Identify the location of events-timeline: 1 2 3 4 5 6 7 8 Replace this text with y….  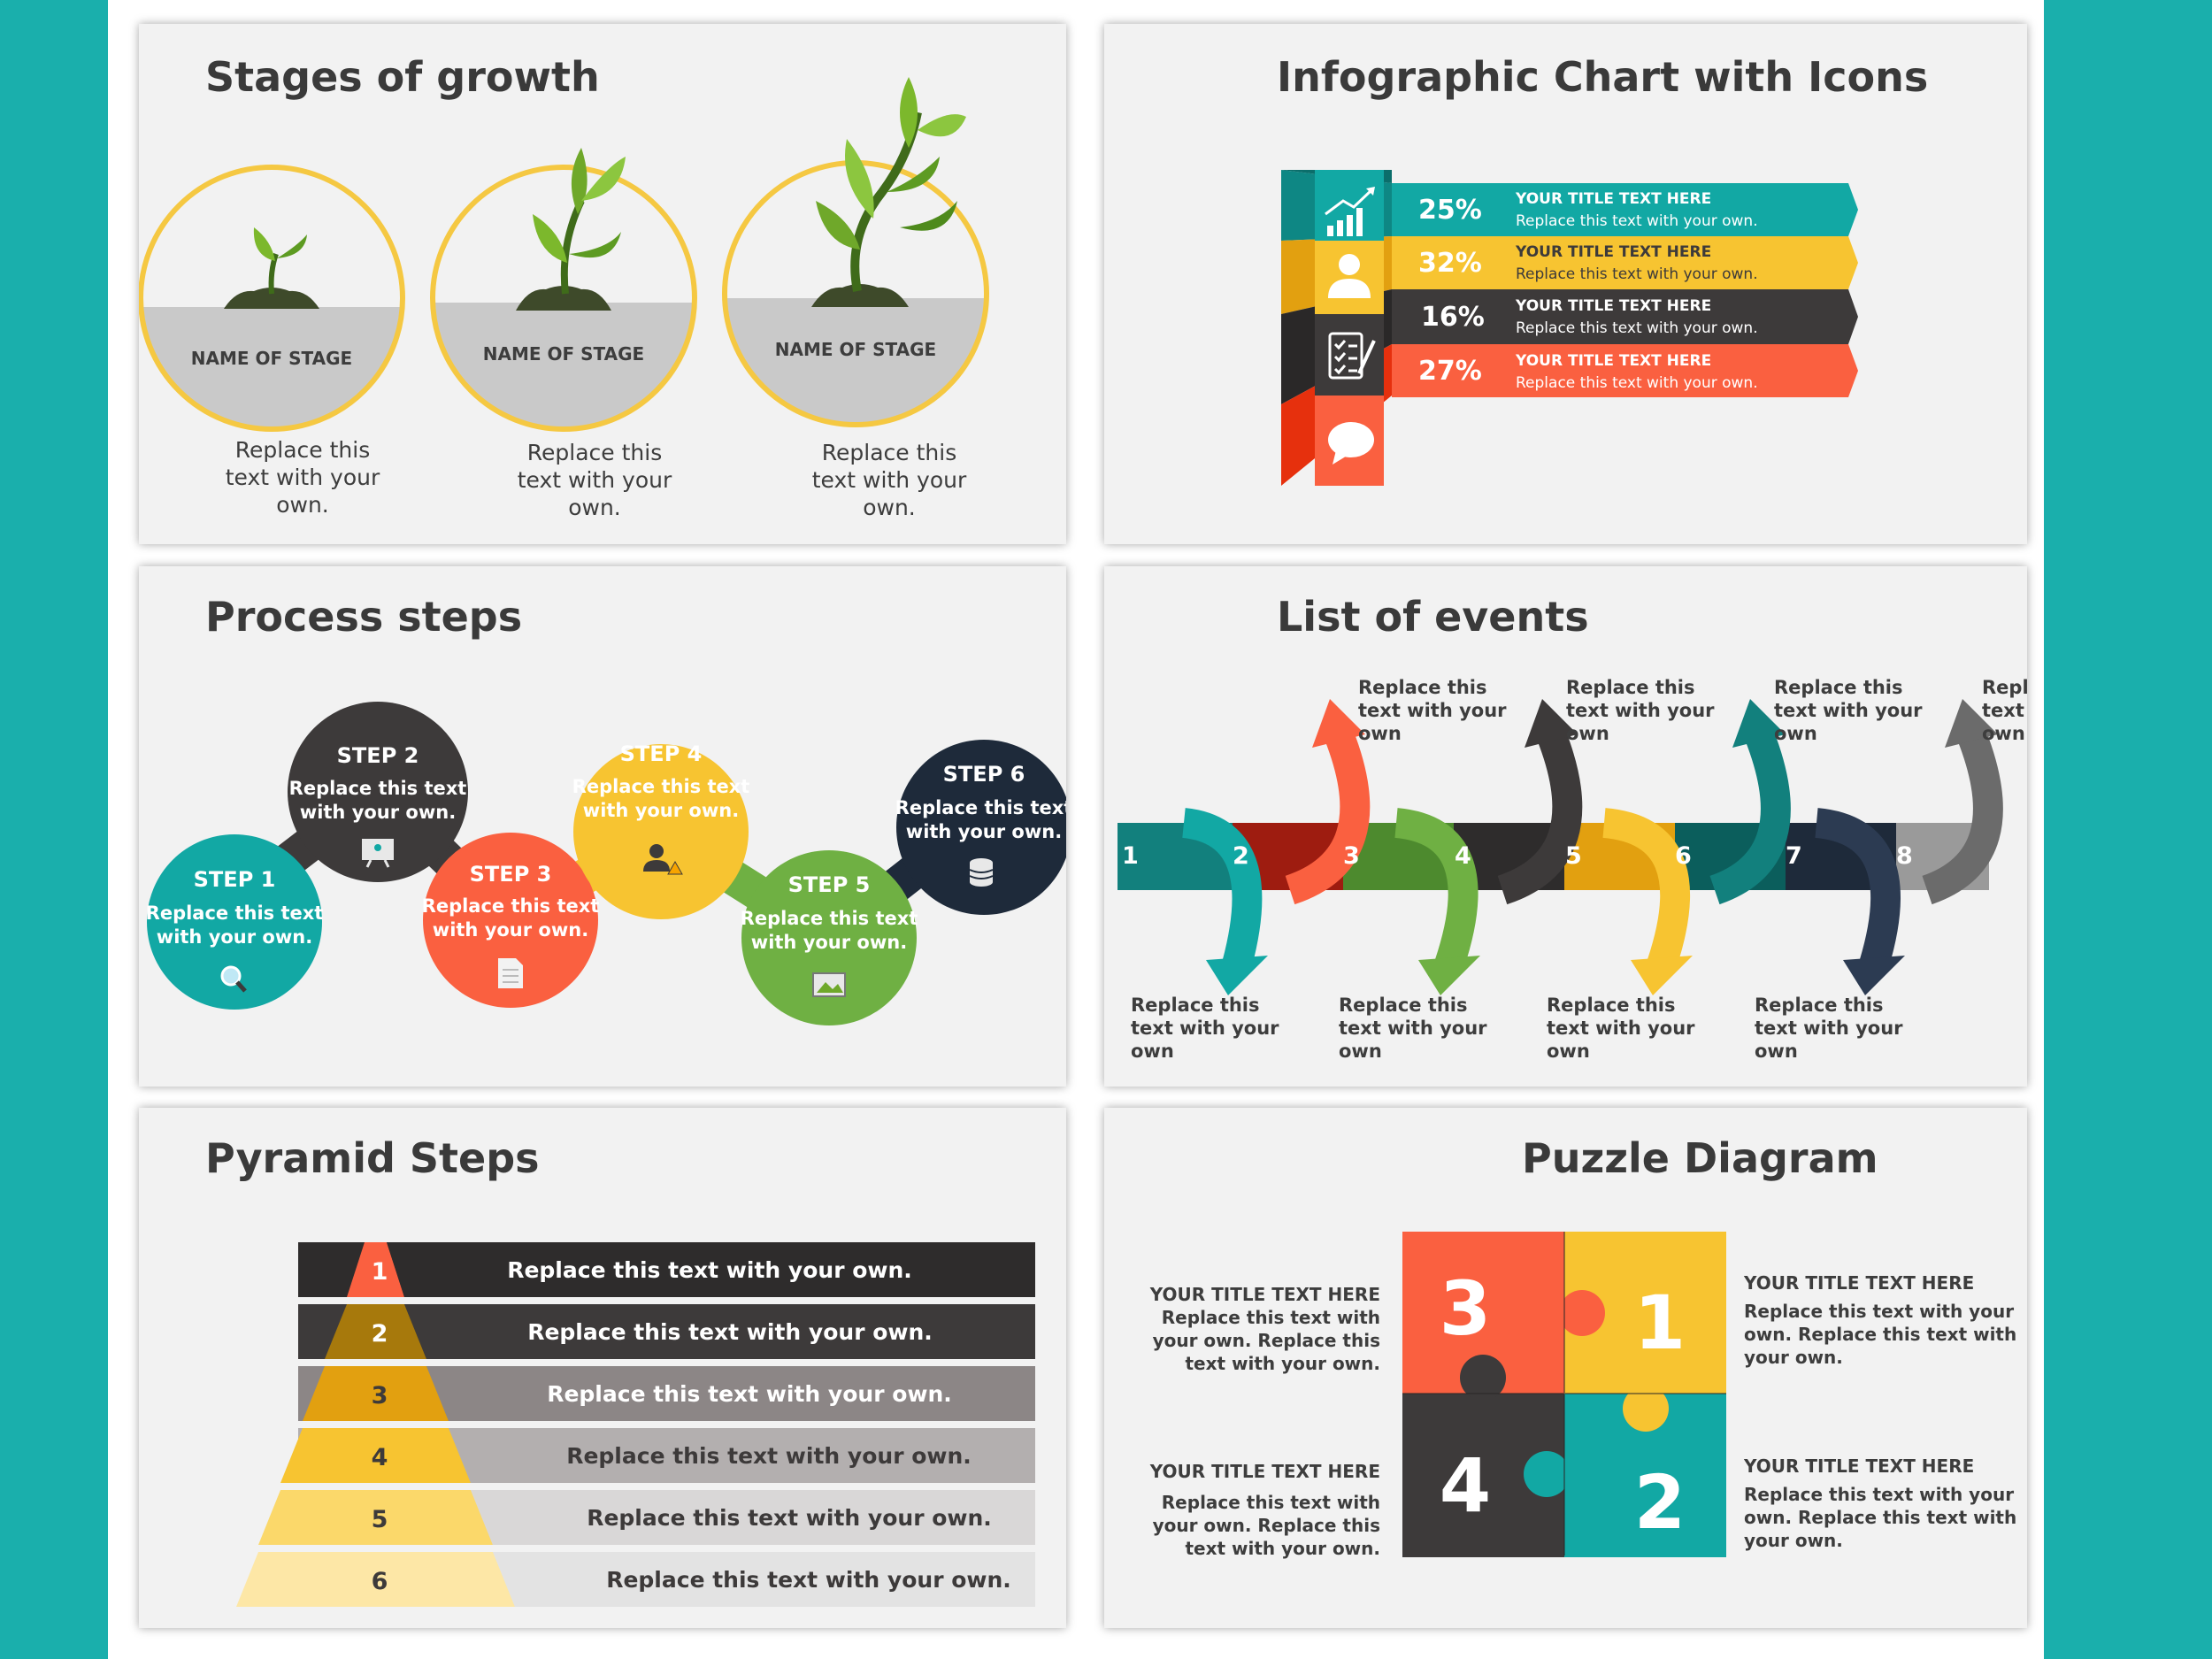
(1573, 870).